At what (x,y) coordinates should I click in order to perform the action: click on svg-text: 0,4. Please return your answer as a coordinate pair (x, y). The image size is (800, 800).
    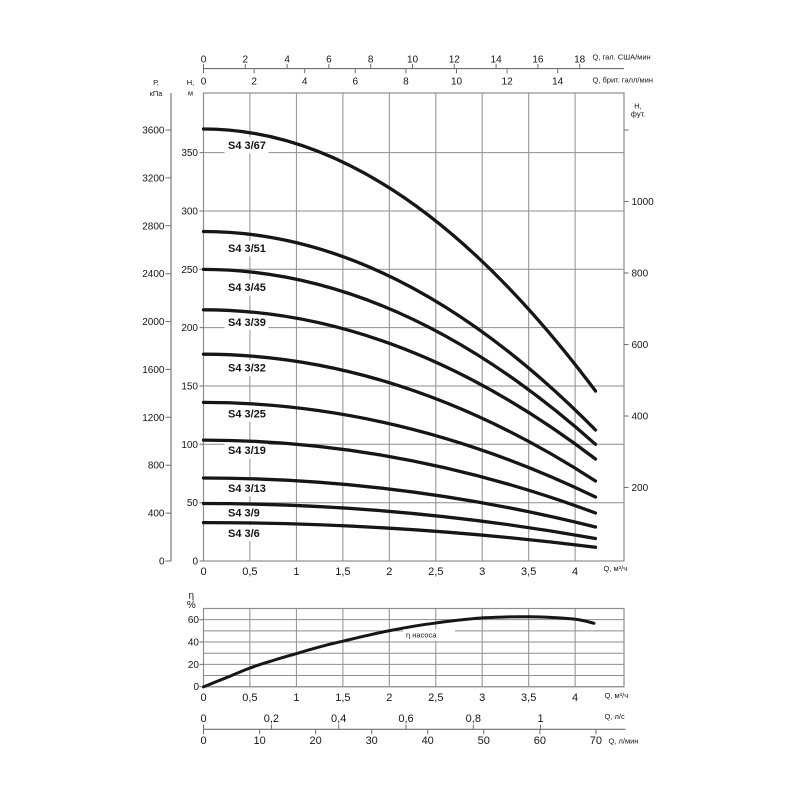
    Looking at the image, I should click on (338, 719).